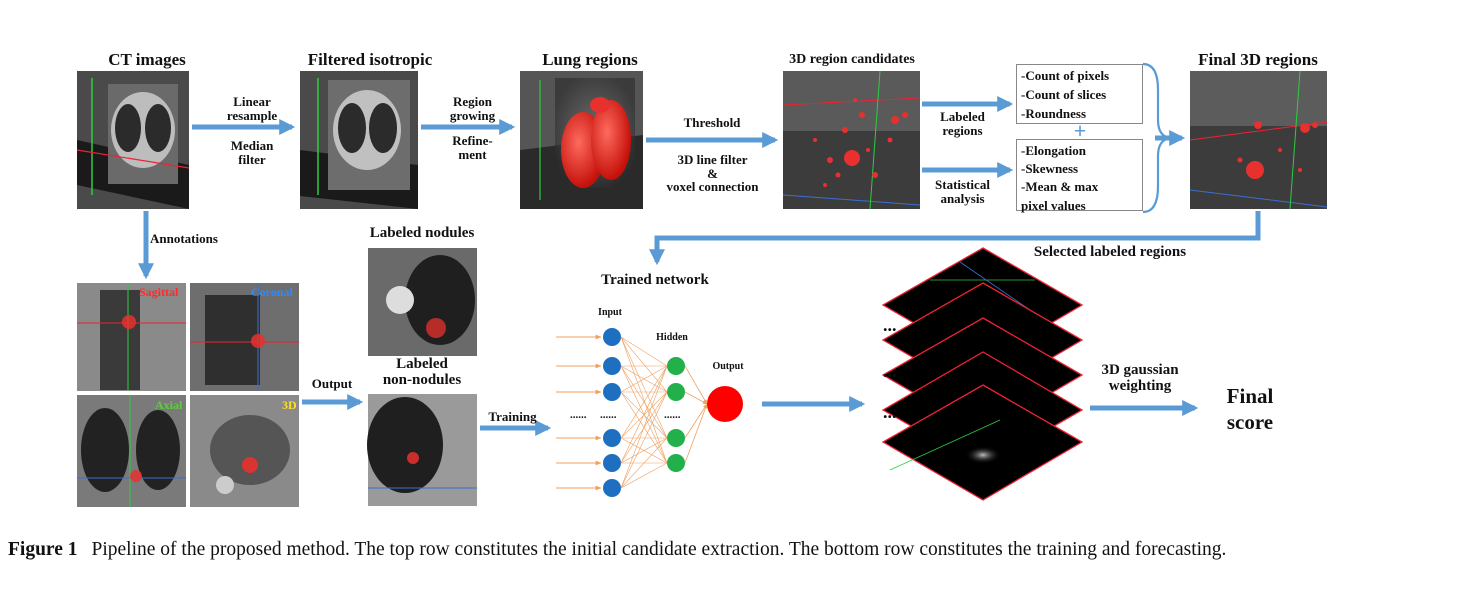  I want to click on labeled-nodules-panel, so click(422, 302).